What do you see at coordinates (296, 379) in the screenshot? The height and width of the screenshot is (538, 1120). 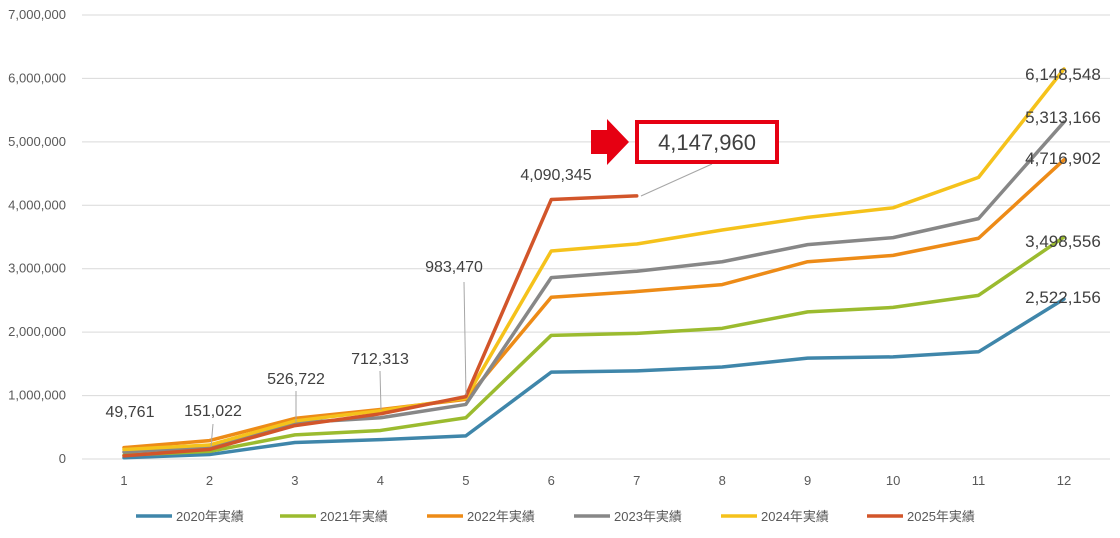 I see `point-value-label: 526,722` at bounding box center [296, 379].